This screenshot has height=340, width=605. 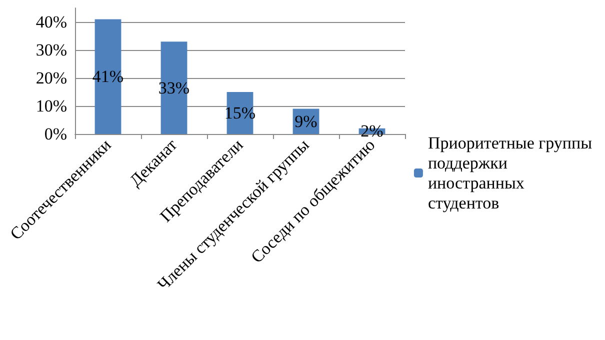 I want to click on data-label: 41%, so click(x=108, y=76).